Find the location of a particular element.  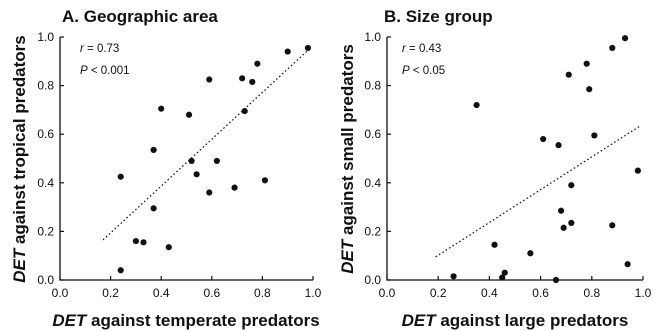

panel-b-title: B. Size group is located at coordinates (438, 16).